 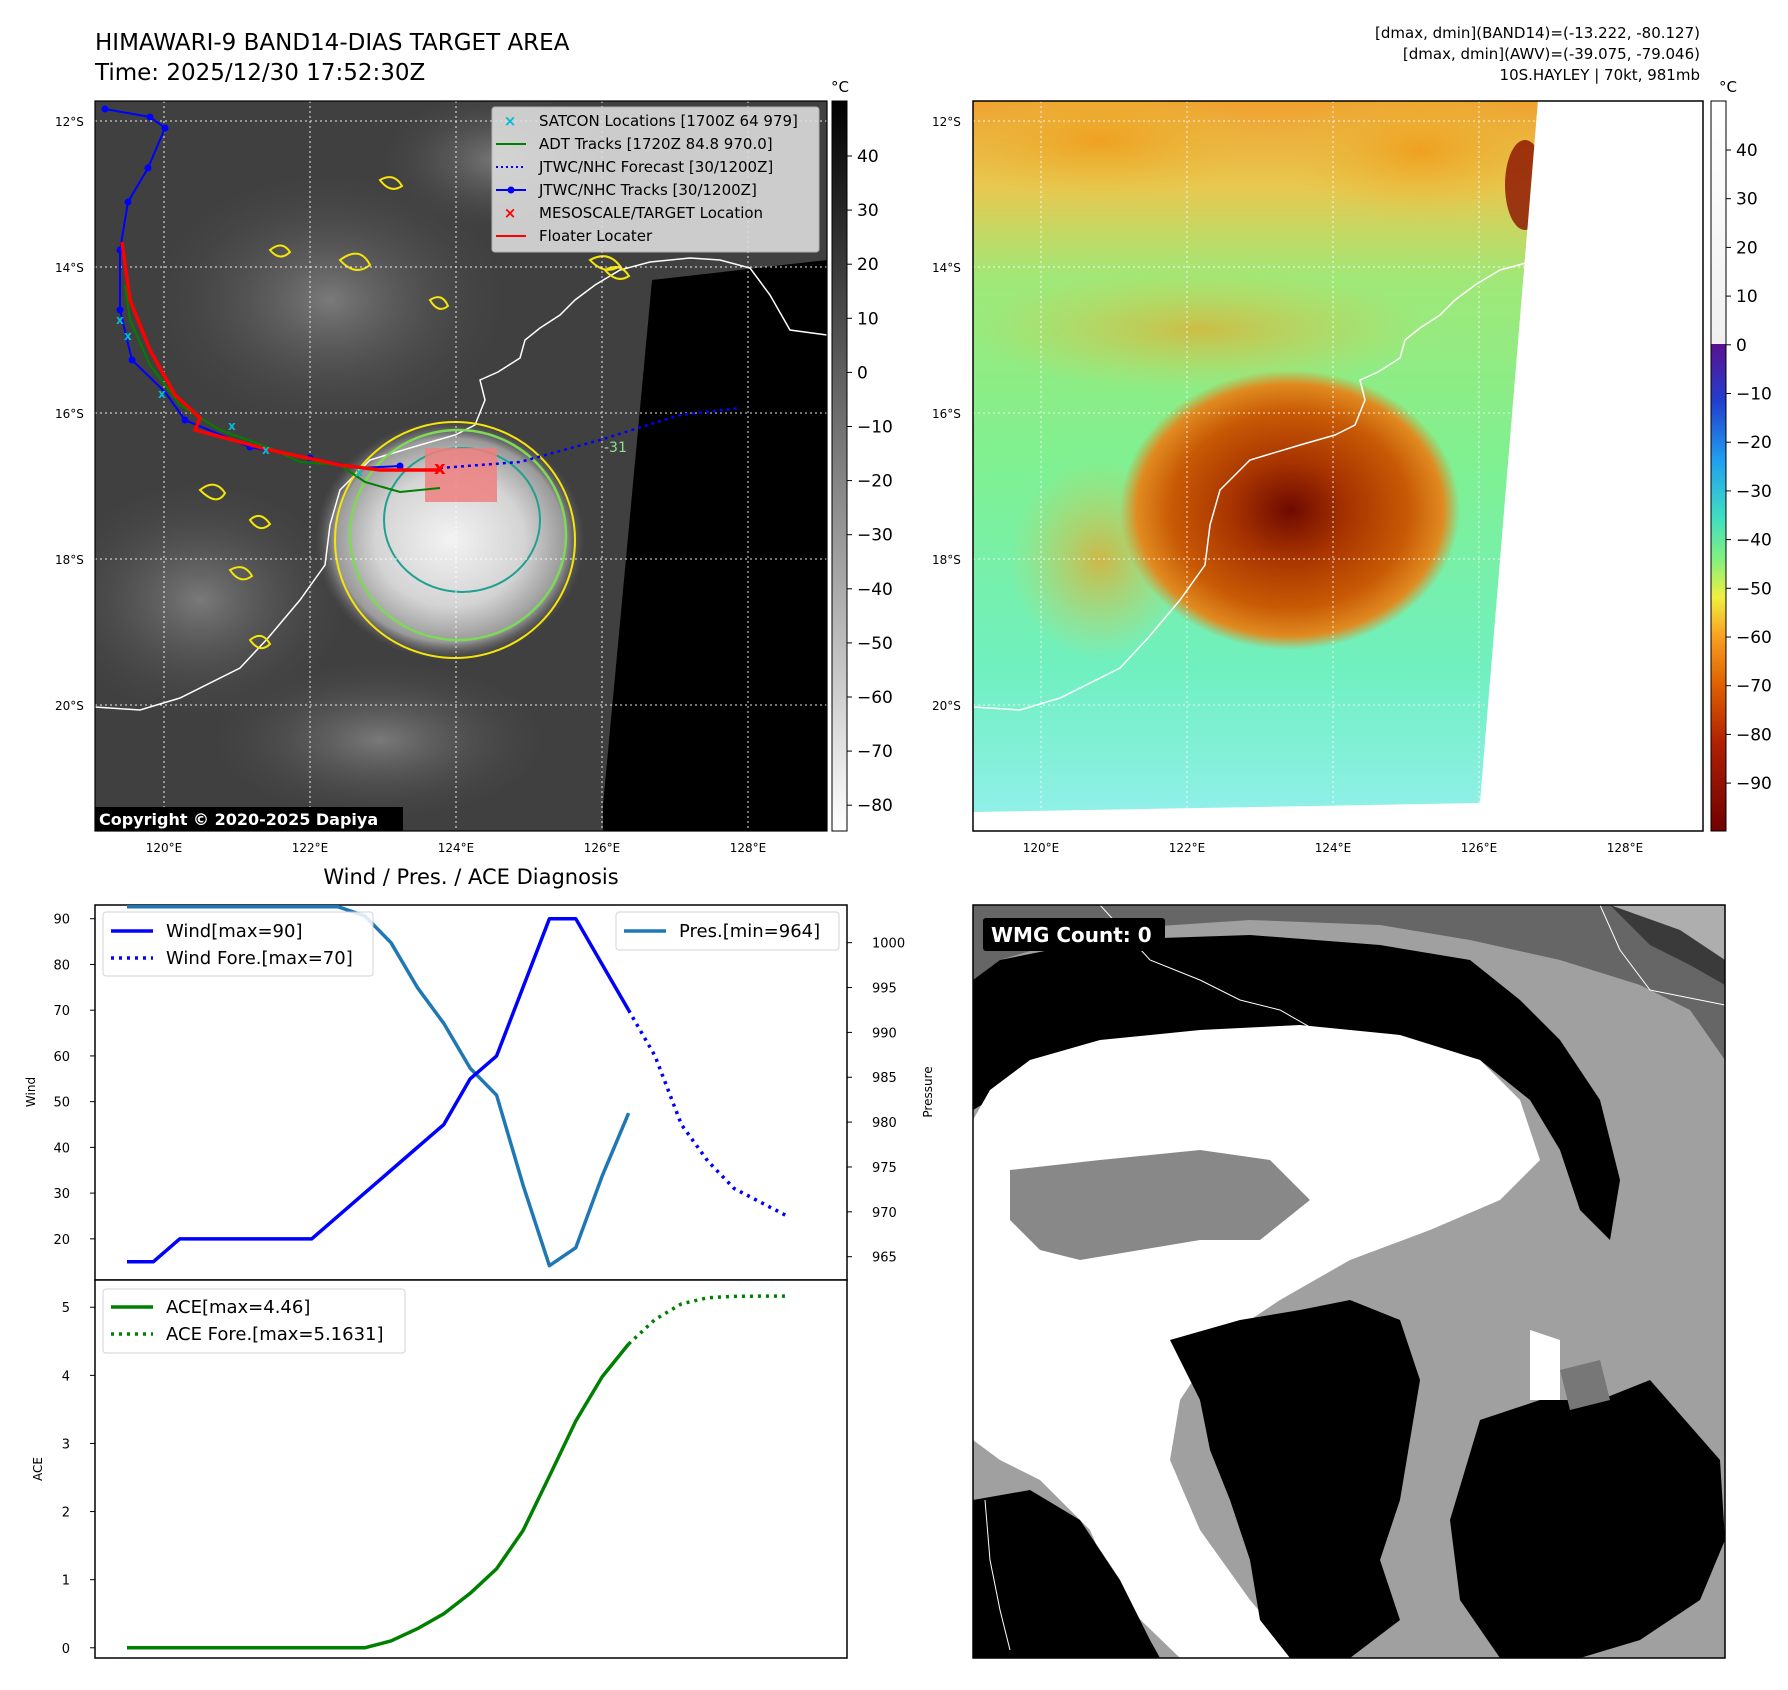 I want to click on axis-tick-label: 965, so click(x=884, y=1258).